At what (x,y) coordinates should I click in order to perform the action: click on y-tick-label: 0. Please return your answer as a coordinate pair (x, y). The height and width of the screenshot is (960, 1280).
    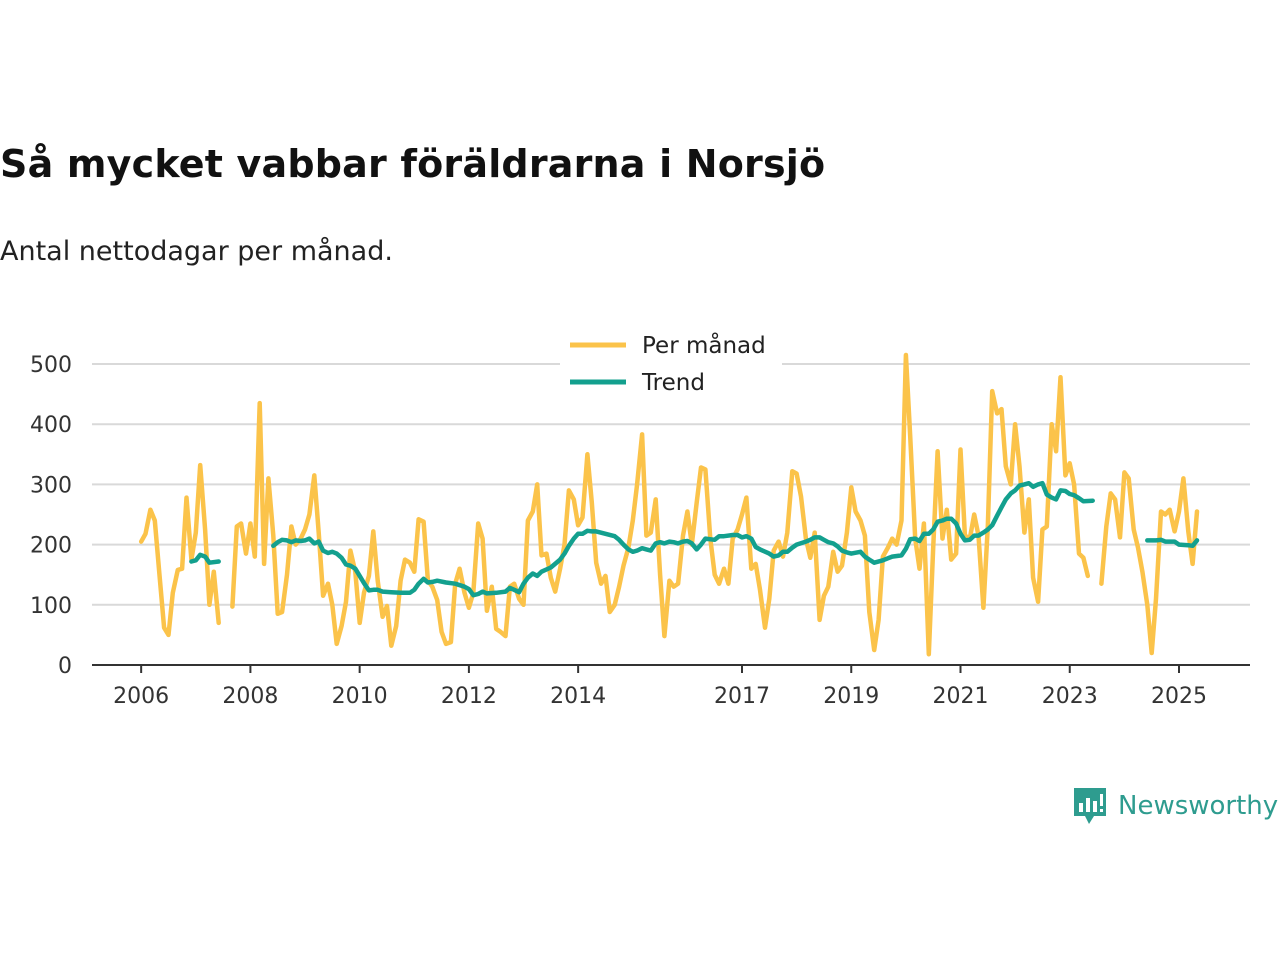
    Looking at the image, I should click on (65, 666).